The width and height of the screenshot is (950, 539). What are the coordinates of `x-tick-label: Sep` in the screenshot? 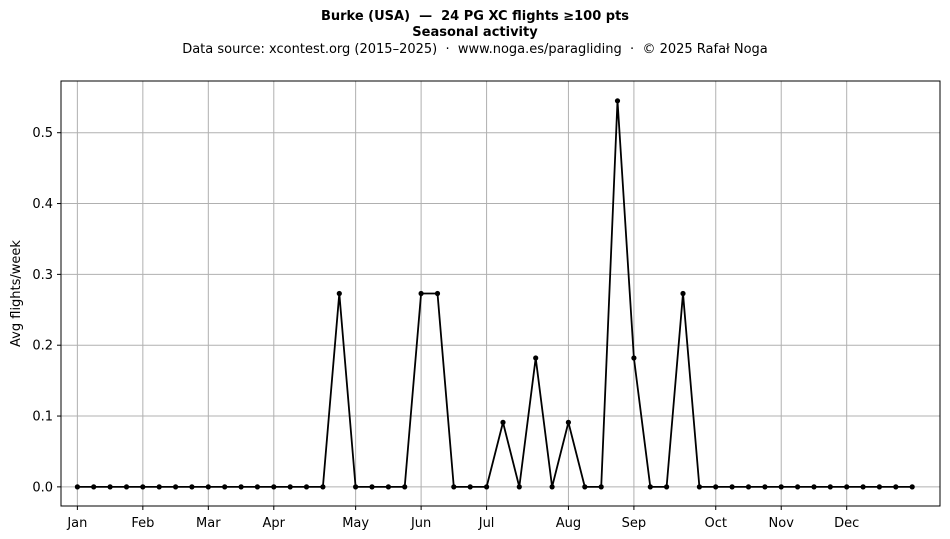 It's located at (634, 523).